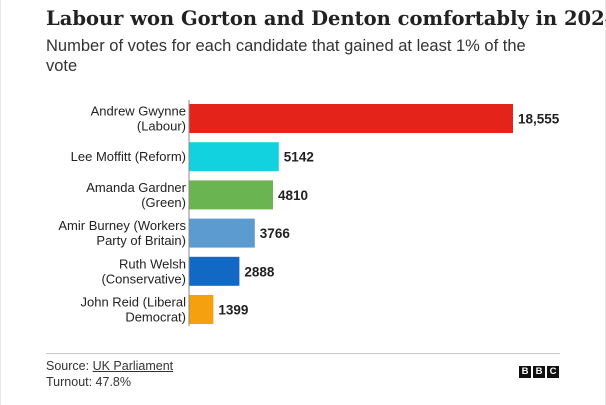  I want to click on category-label-2: Amanda Gardner (Green), so click(136, 195).